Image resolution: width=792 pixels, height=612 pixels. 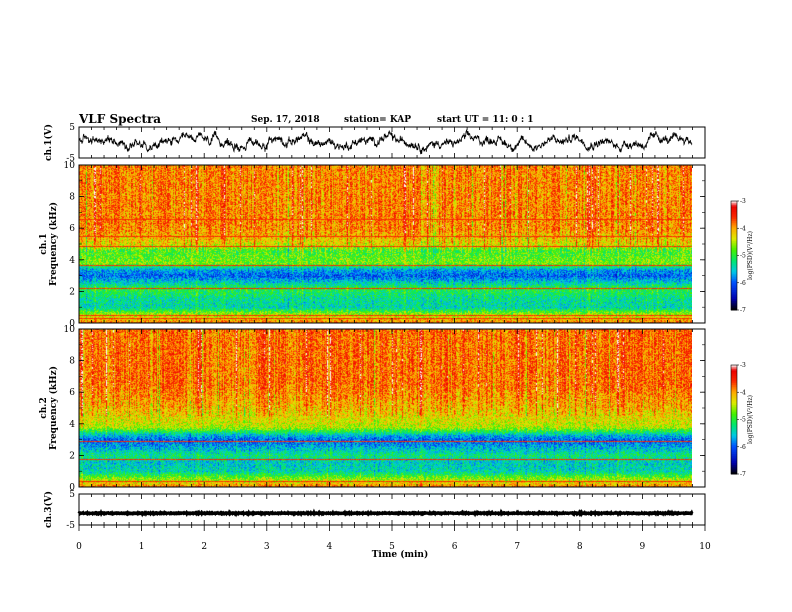 What do you see at coordinates (44, 407) in the screenshot?
I see `ylabel-line: ch.2` at bounding box center [44, 407].